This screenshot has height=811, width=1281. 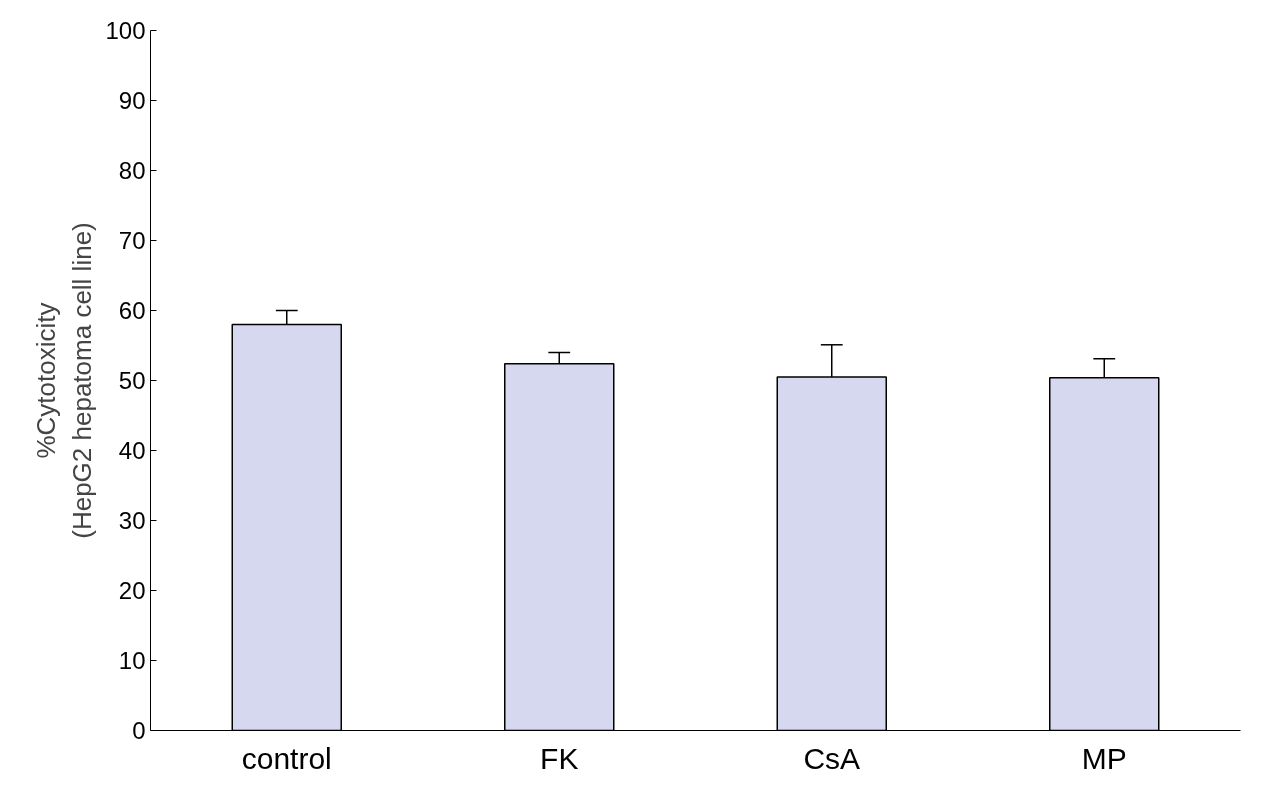 What do you see at coordinates (132, 520) in the screenshot?
I see `y-tick-label: 30` at bounding box center [132, 520].